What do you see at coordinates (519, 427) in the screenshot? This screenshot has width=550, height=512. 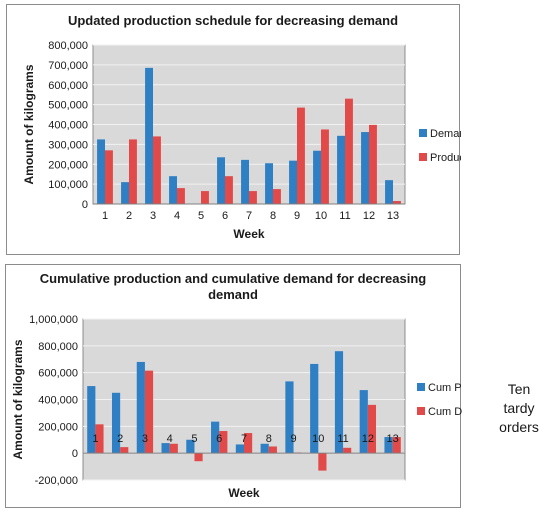 I see `tardy-orders-line-2: orders` at bounding box center [519, 427].